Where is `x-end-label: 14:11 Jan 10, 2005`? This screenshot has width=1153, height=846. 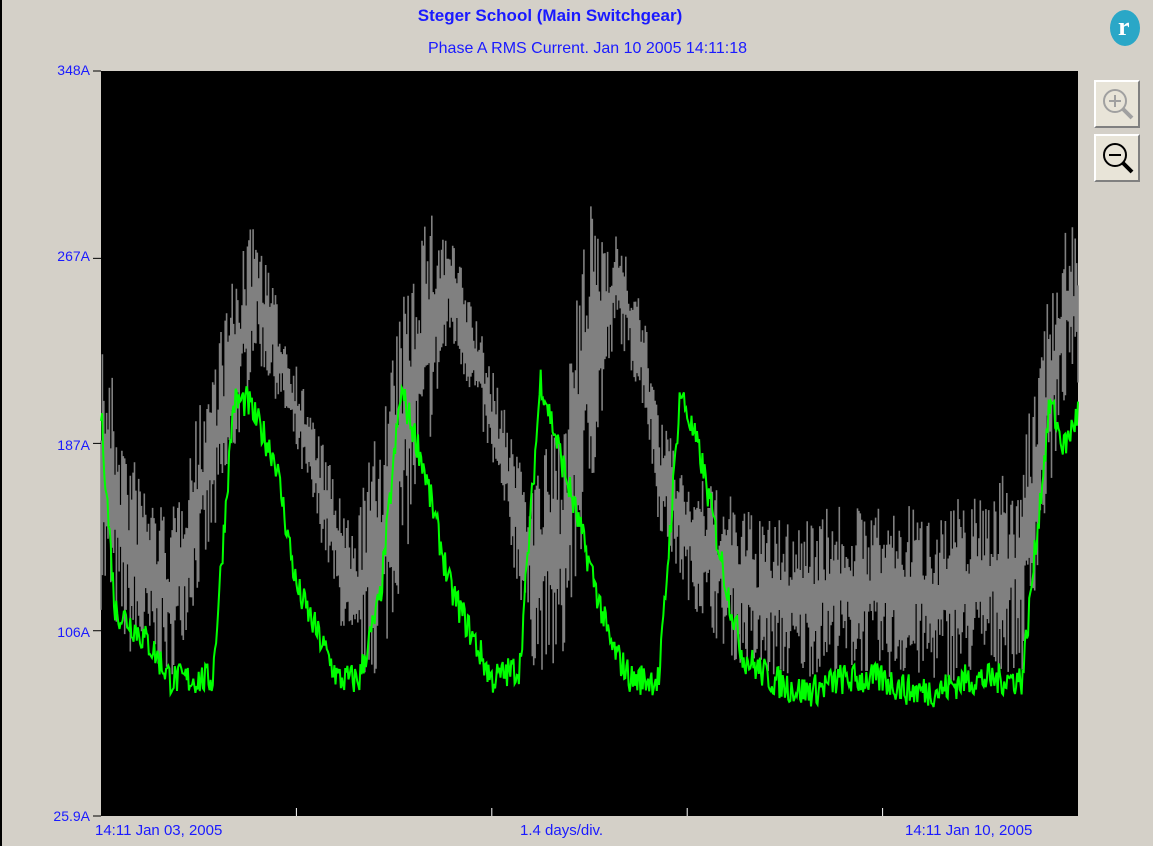
x-end-label: 14:11 Jan 10, 2005 is located at coordinates (969, 830).